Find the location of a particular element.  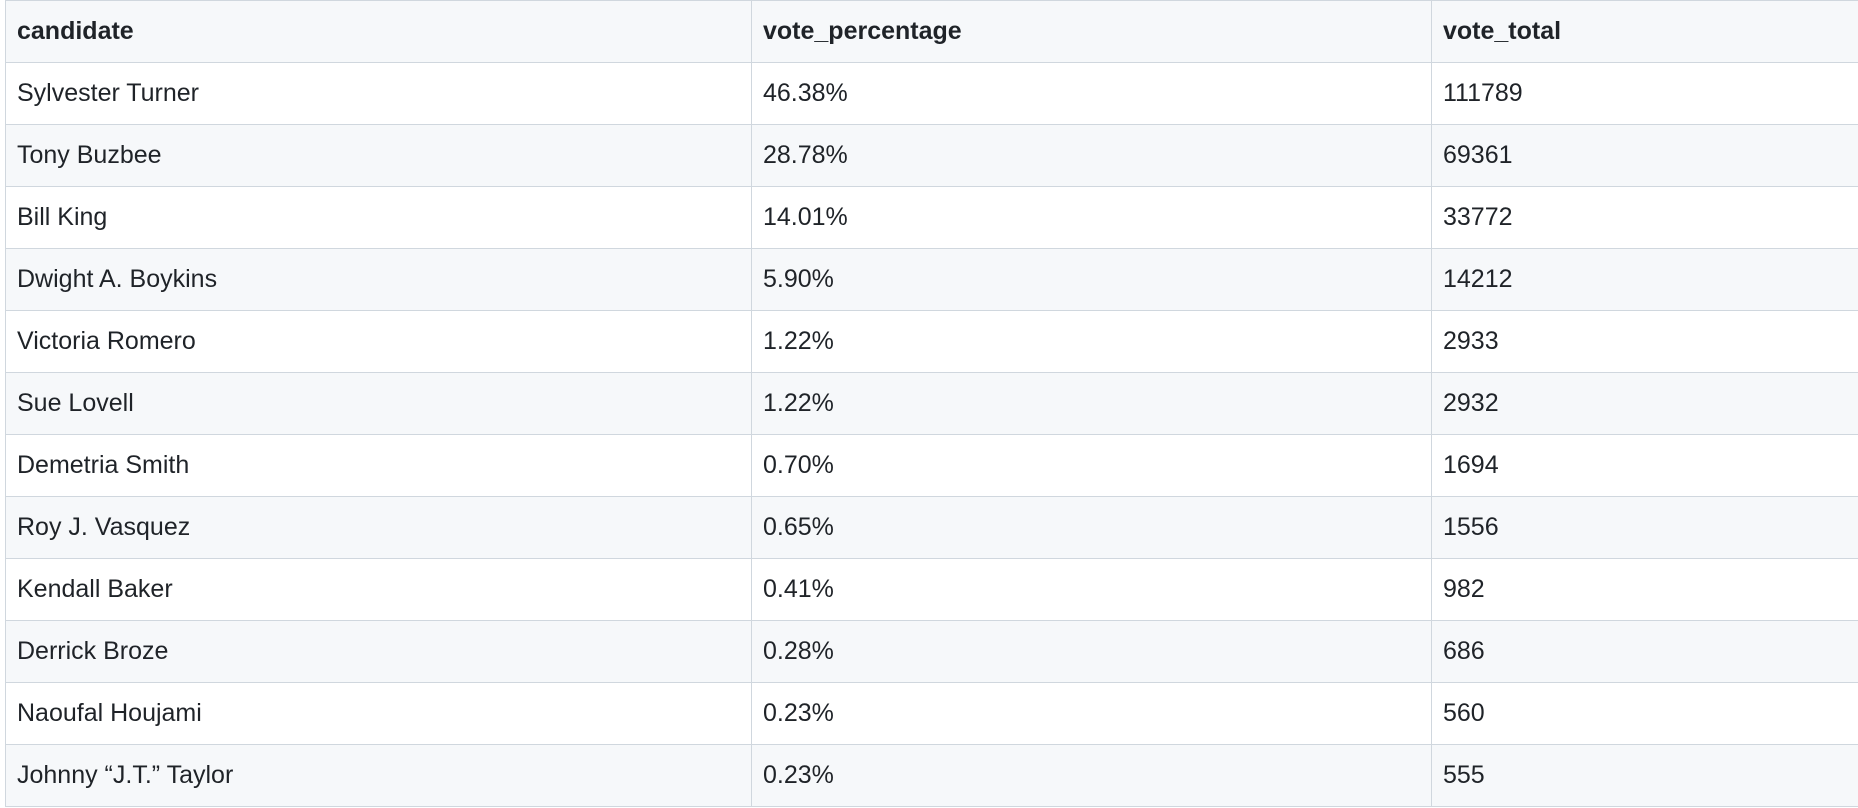

vote-total-cell: 560 is located at coordinates (1644, 713).